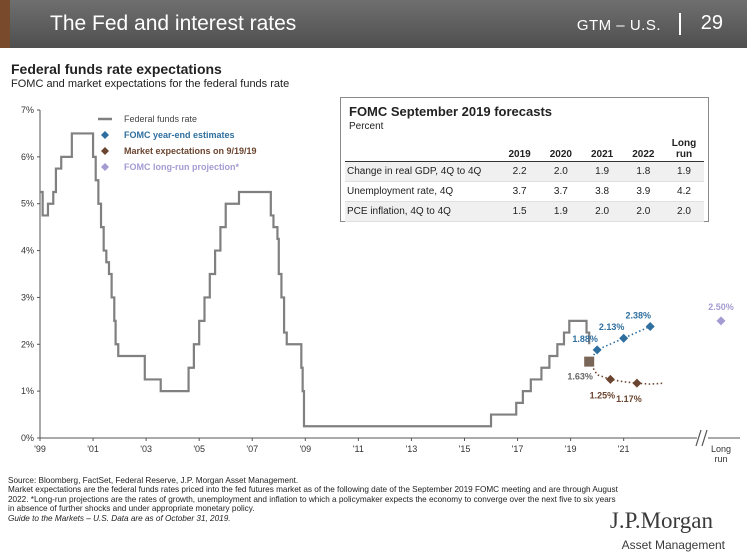 Image resolution: width=747 pixels, height=556 pixels. Describe the element at coordinates (720, 459) in the screenshot. I see `x-tick-label-long-run: run` at that location.